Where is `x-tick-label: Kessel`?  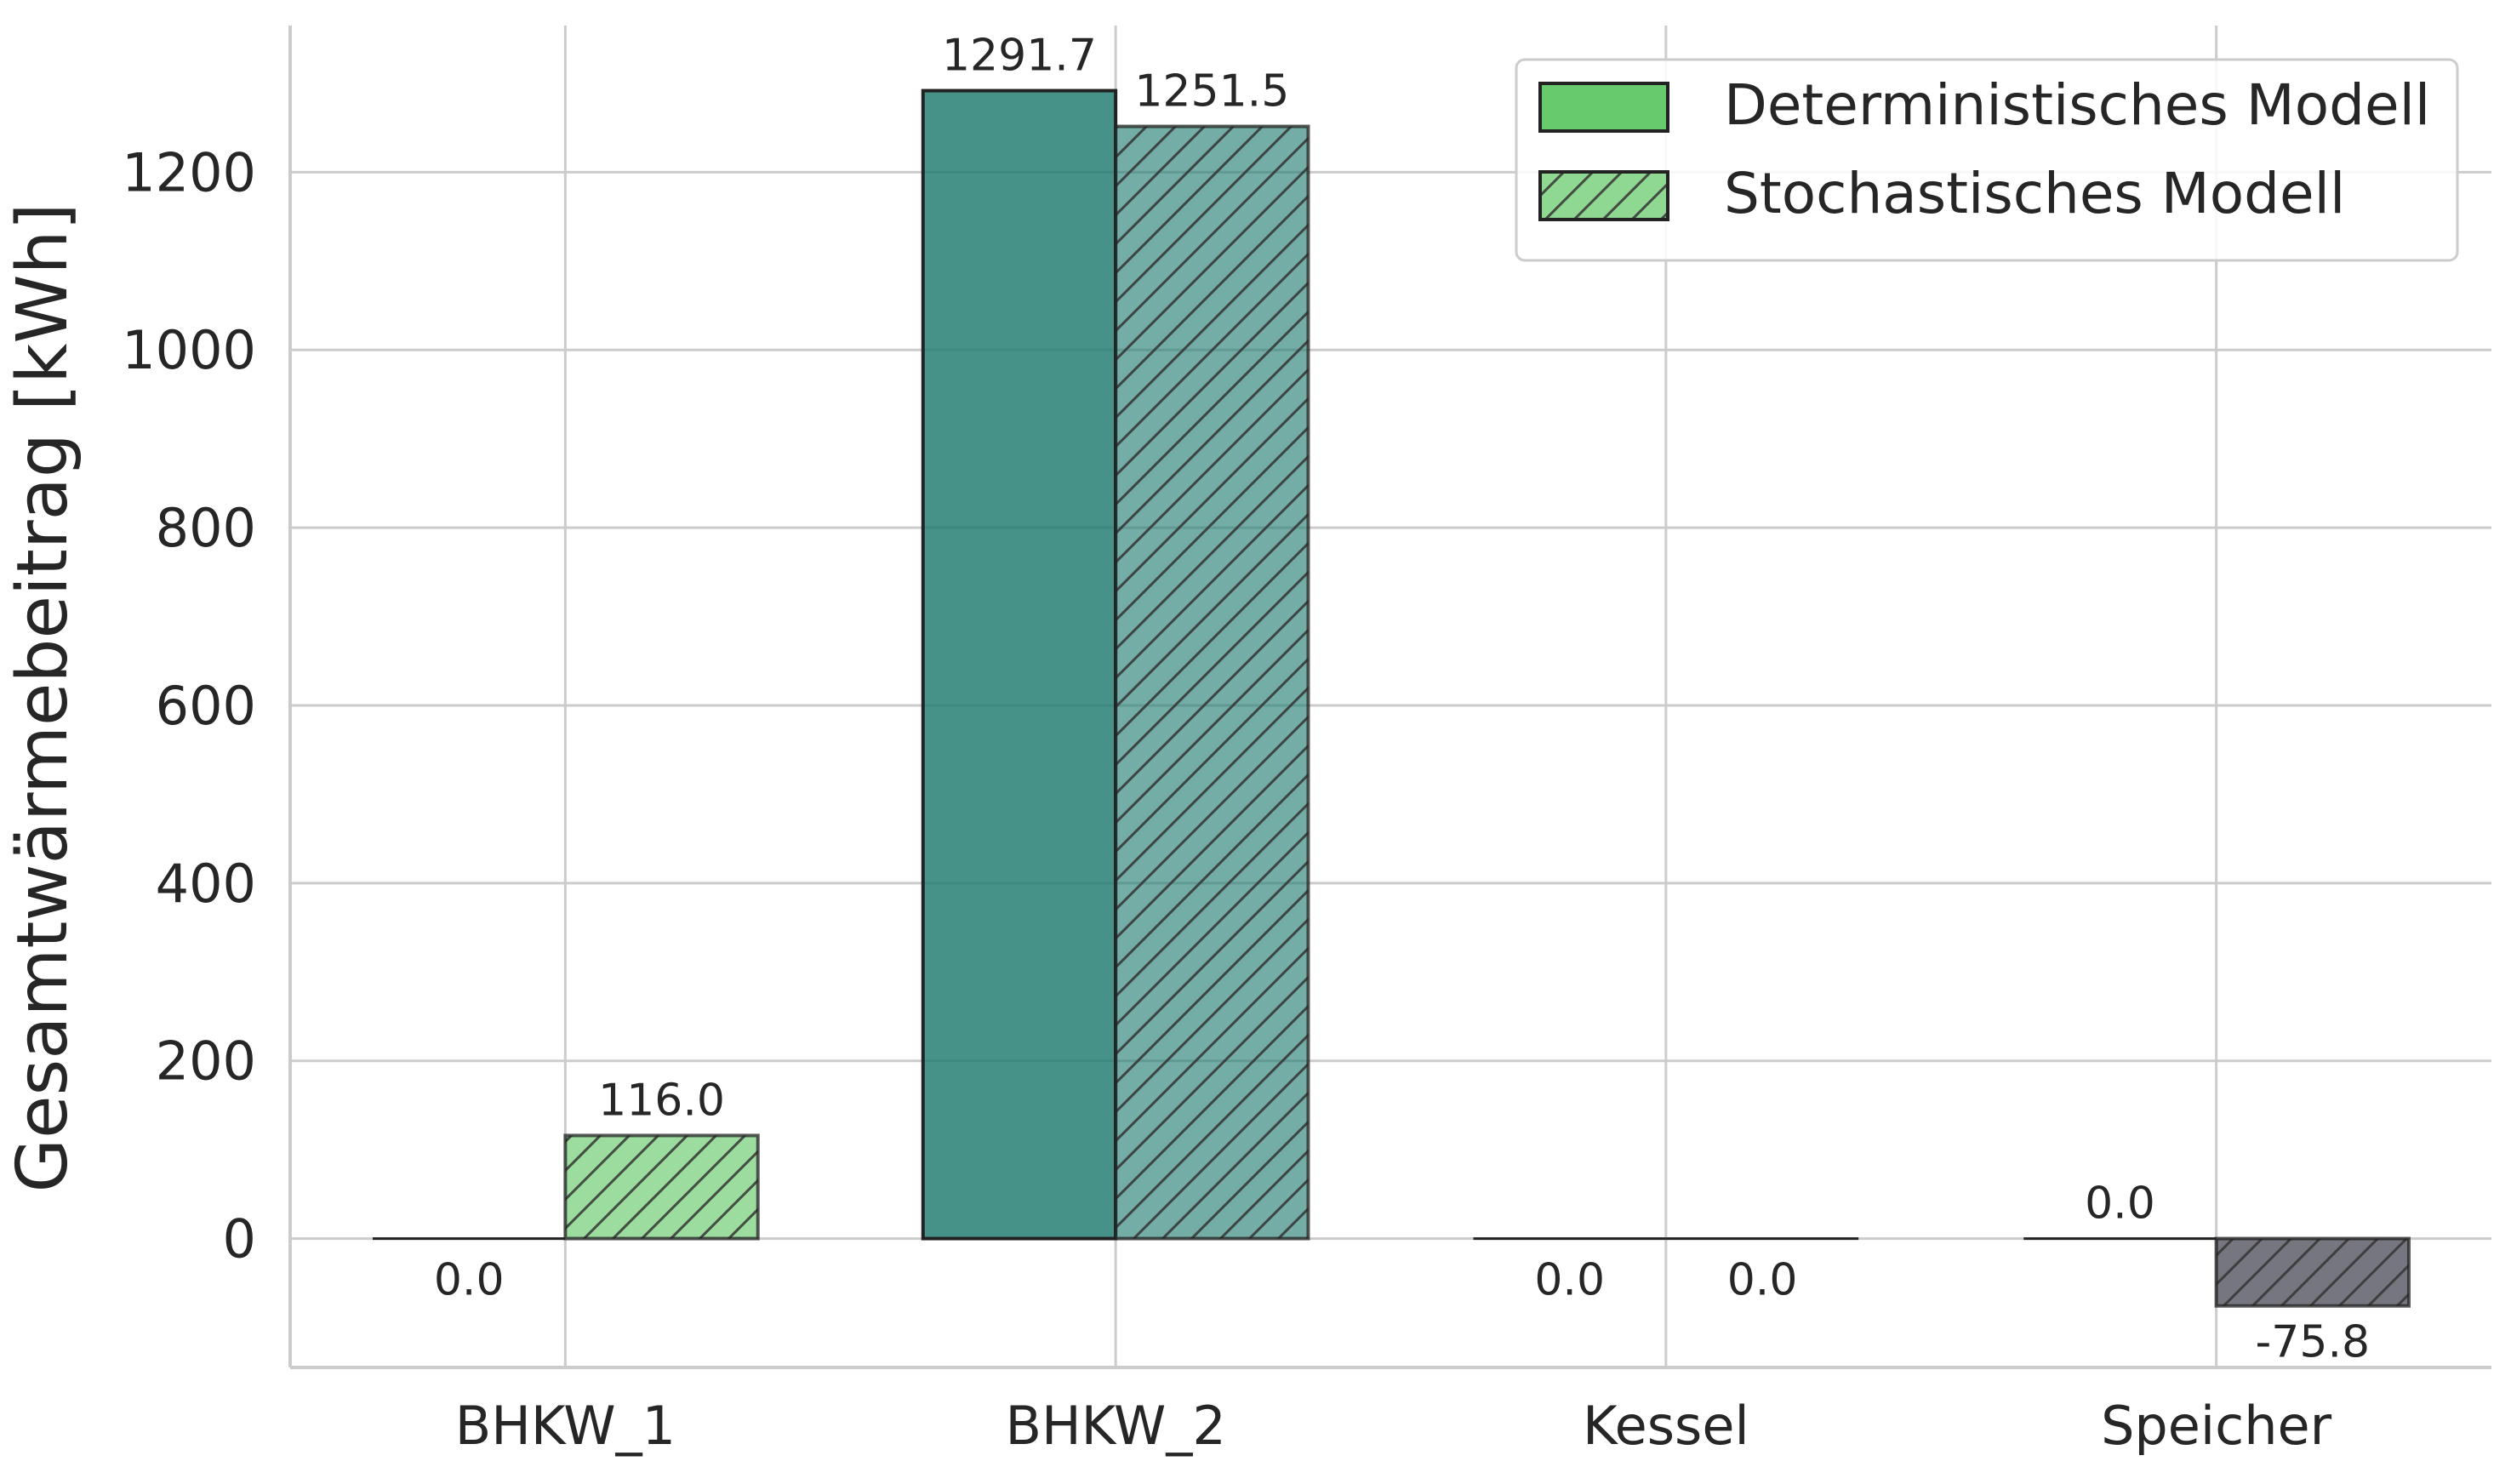 x-tick-label: Kessel is located at coordinates (1666, 1426).